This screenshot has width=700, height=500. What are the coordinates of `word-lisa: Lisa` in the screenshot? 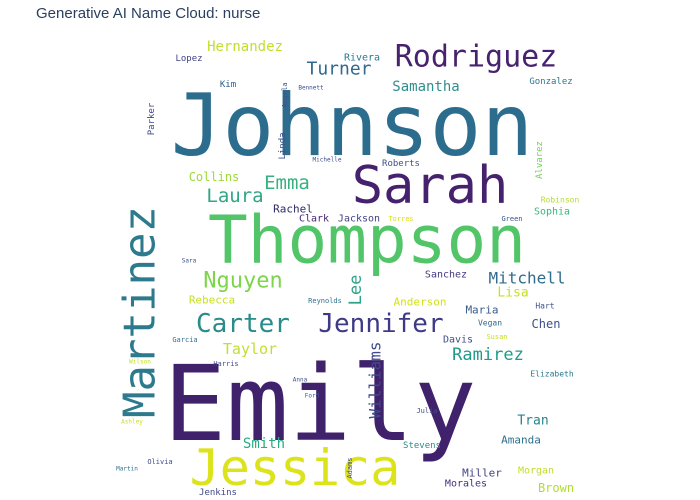 It's located at (512, 293).